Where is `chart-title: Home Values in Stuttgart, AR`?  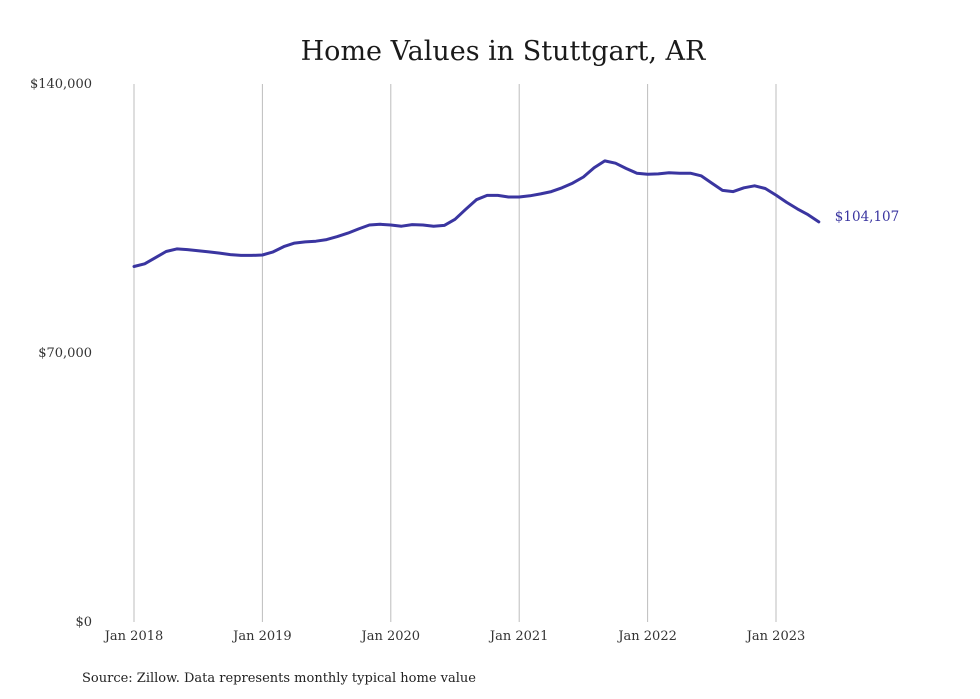
chart-title: Home Values in Stuttgart, AR is located at coordinates (503, 51).